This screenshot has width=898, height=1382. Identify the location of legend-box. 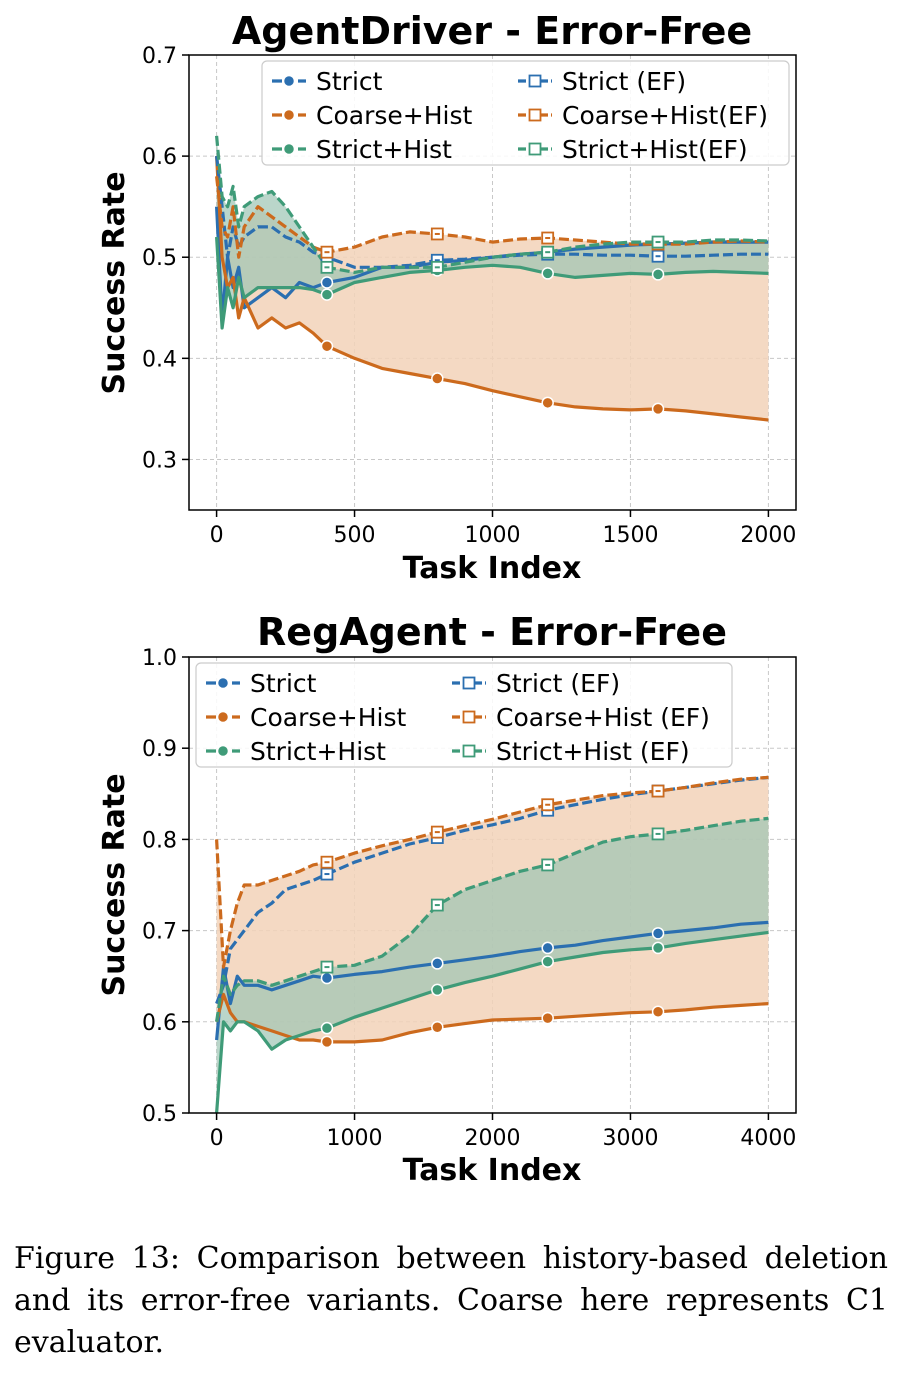
(525, 113).